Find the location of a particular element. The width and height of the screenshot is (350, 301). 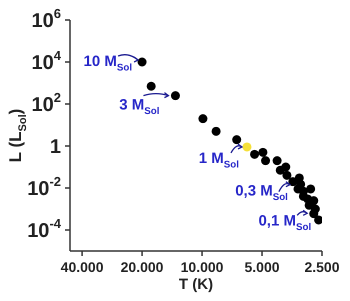

y-tick-label: 10$^{-2}$ is located at coordinates (44, 187).